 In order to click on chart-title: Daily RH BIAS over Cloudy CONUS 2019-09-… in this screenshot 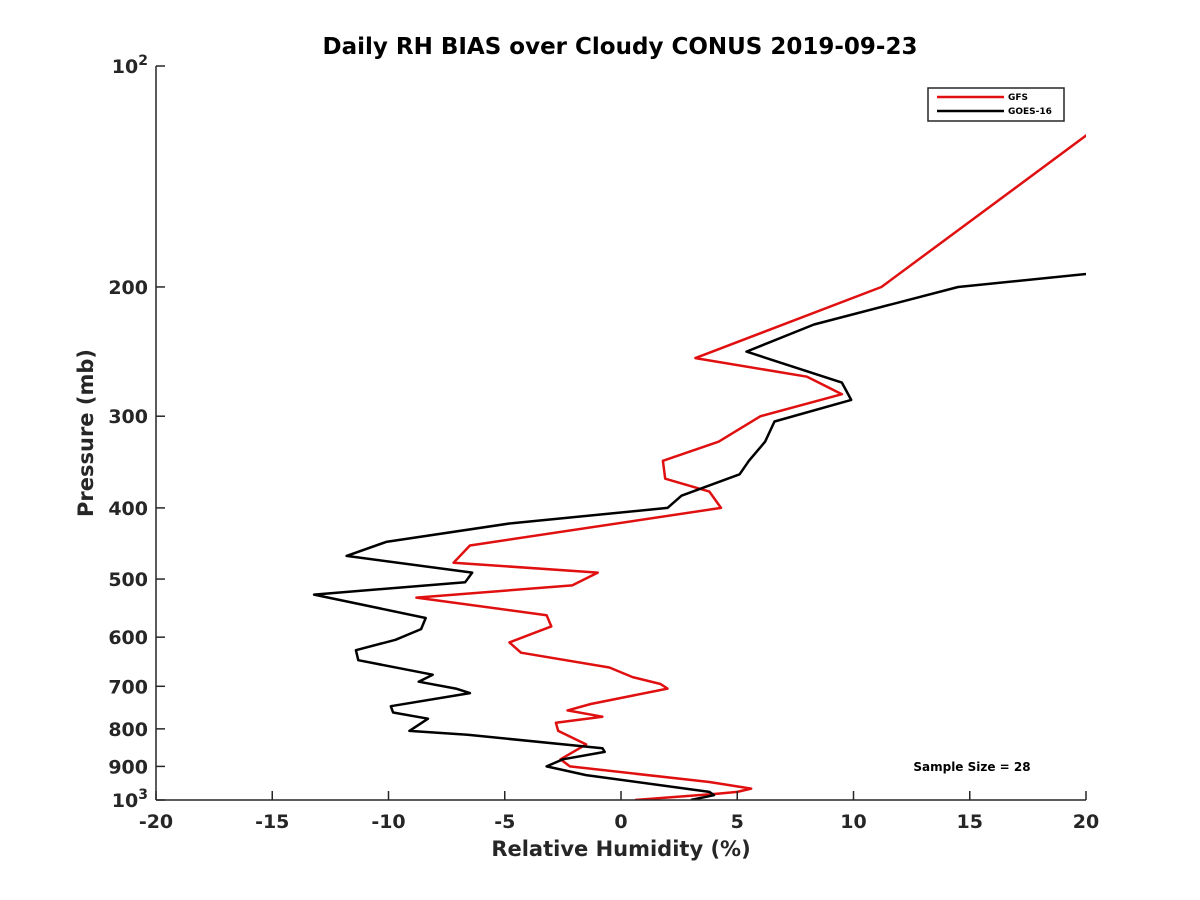, I will do `click(619, 47)`.